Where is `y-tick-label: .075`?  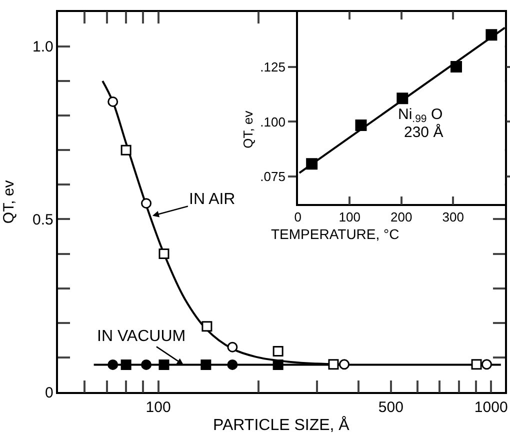 y-tick-label: .075 is located at coordinates (273, 176).